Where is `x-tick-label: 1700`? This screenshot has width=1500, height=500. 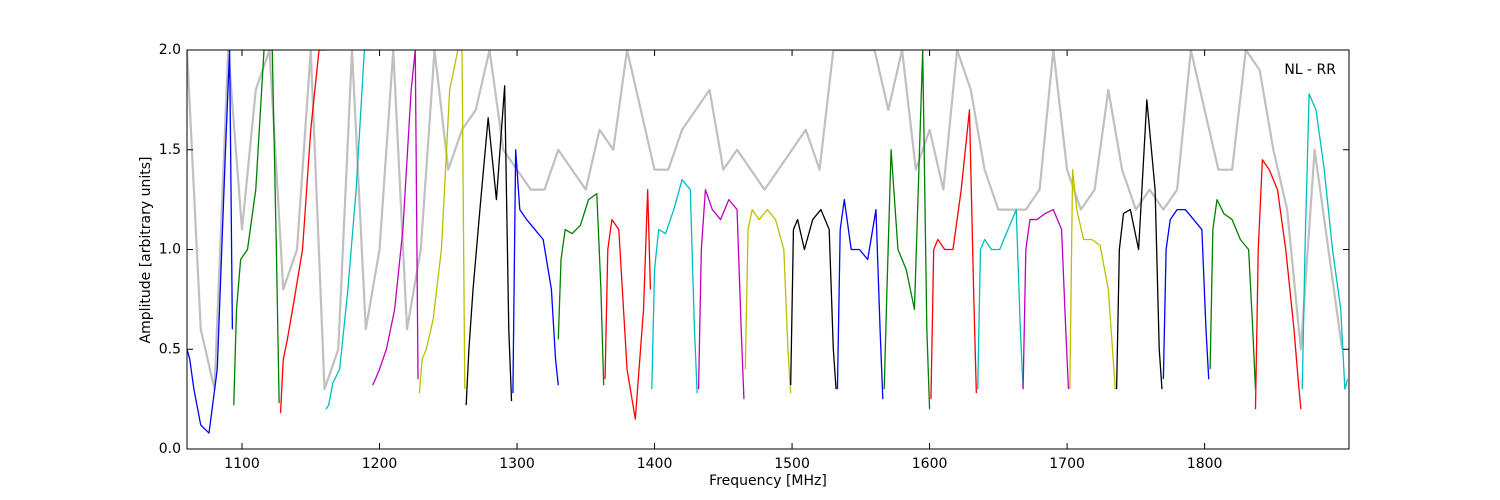
x-tick-label: 1700 is located at coordinates (1067, 464).